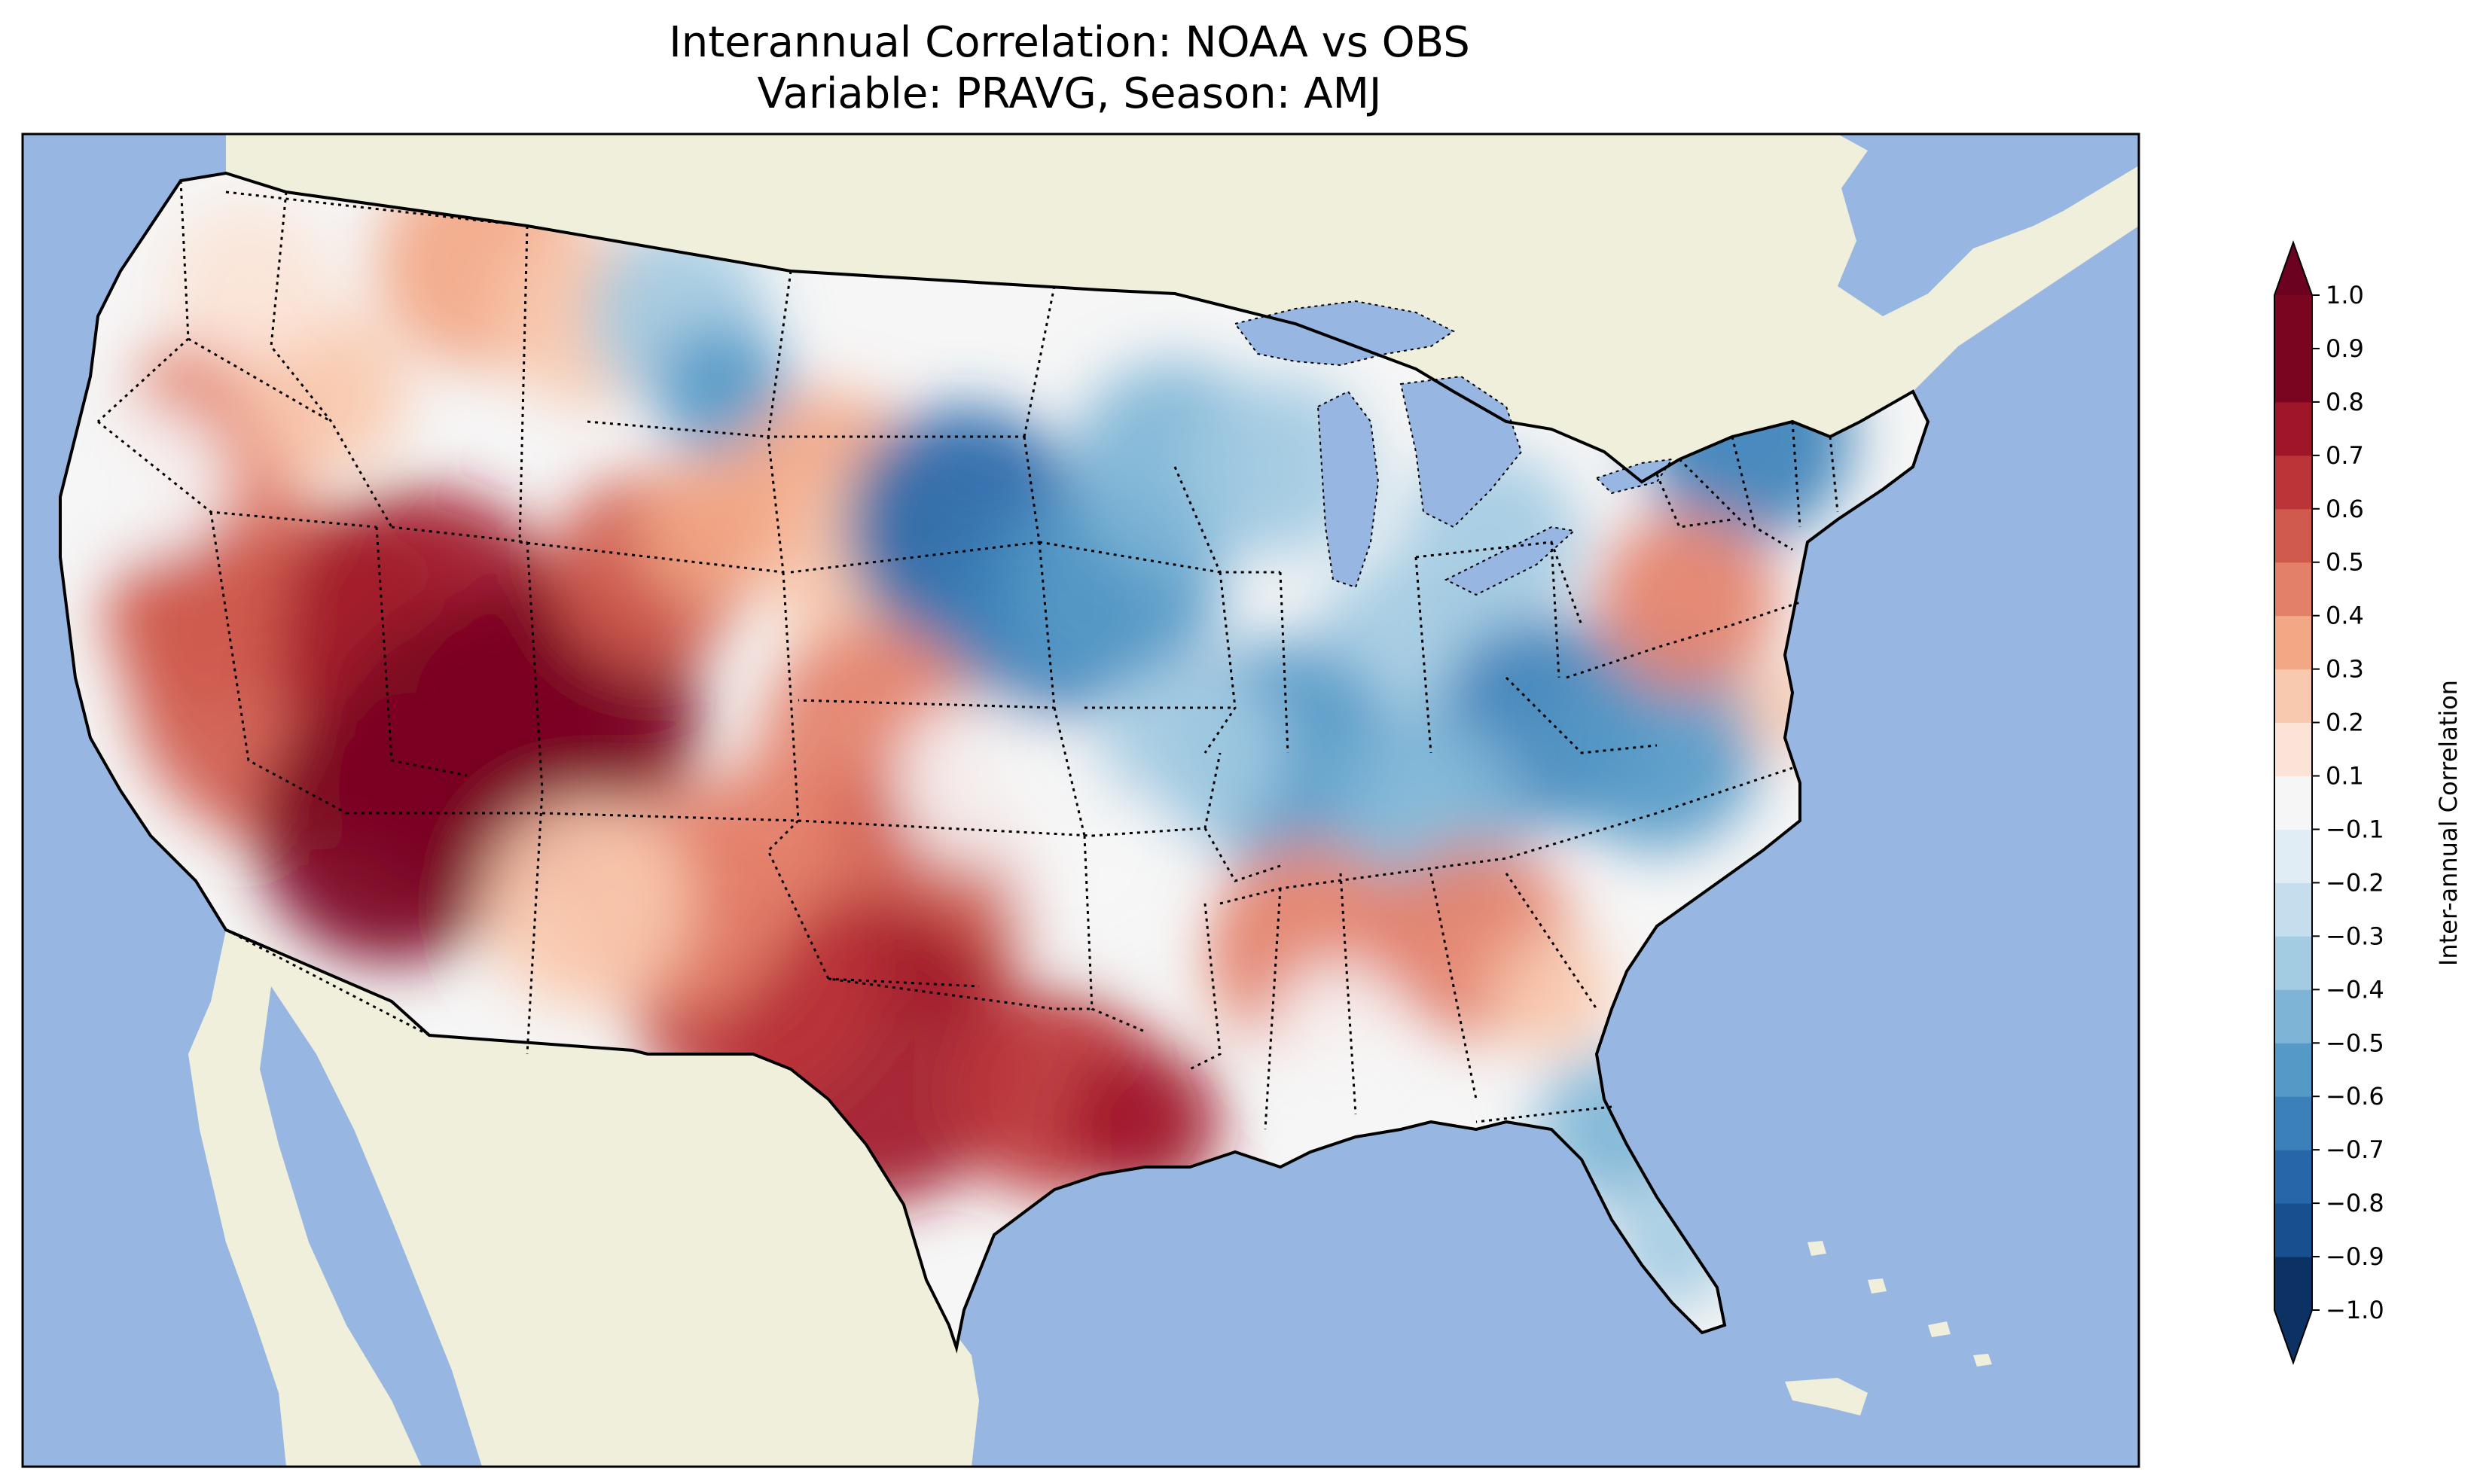 This screenshot has height=1484, width=2474. I want to click on colorbar-under-extension, so click(2293, 1336).